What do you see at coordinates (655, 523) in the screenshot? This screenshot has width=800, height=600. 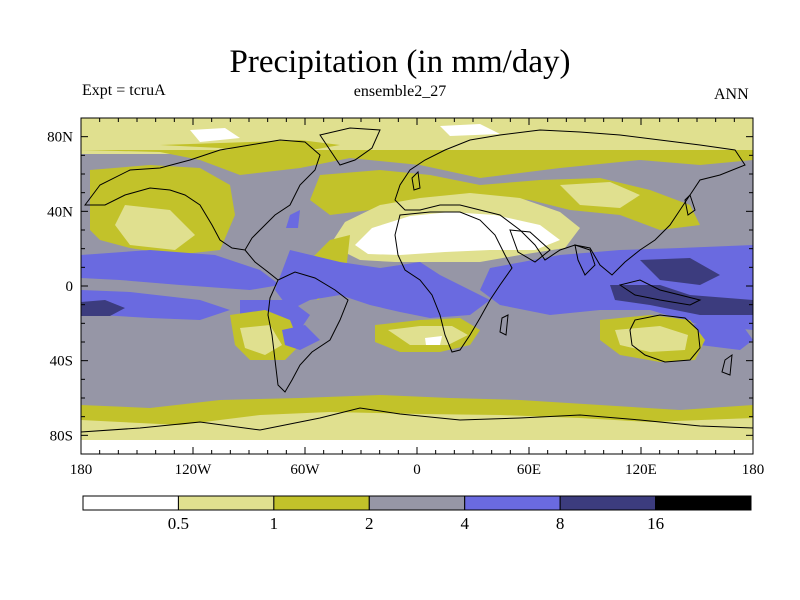 I see `colorbar-label: 16` at bounding box center [655, 523].